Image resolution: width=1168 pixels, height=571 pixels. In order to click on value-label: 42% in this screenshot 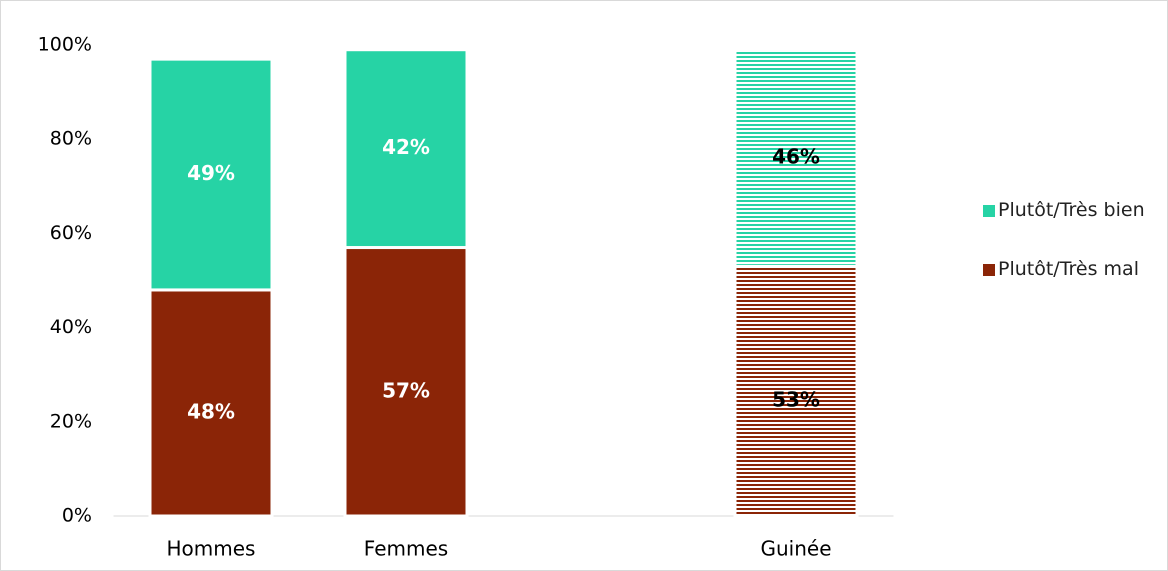, I will do `click(406, 147)`.